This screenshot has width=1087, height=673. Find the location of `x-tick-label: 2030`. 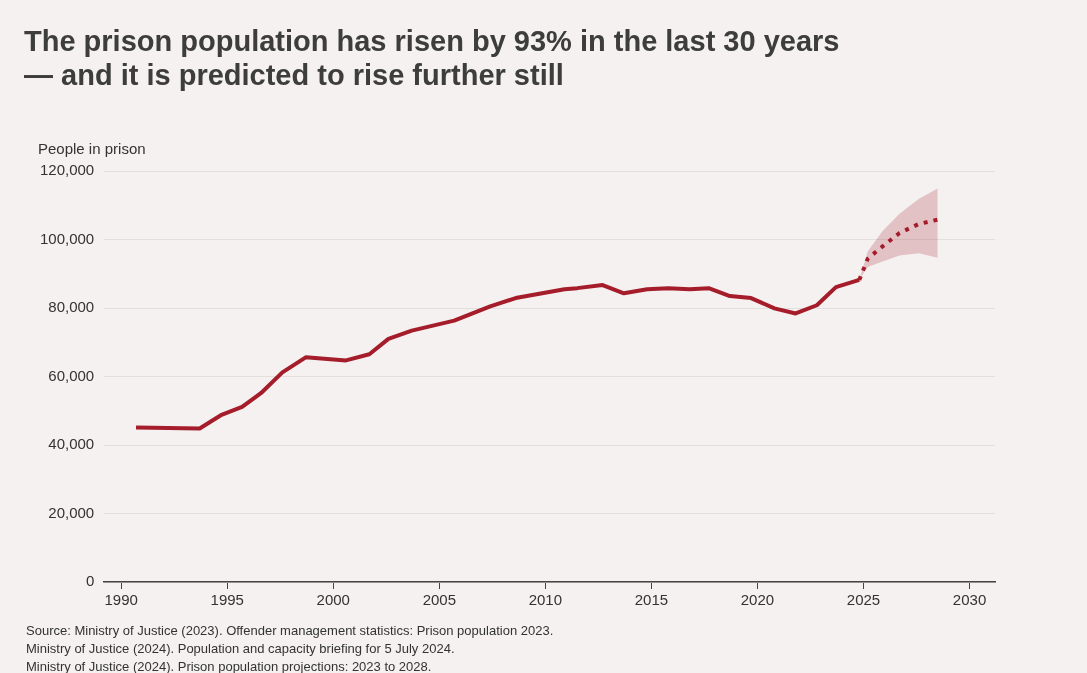

x-tick-label: 2030 is located at coordinates (969, 600).